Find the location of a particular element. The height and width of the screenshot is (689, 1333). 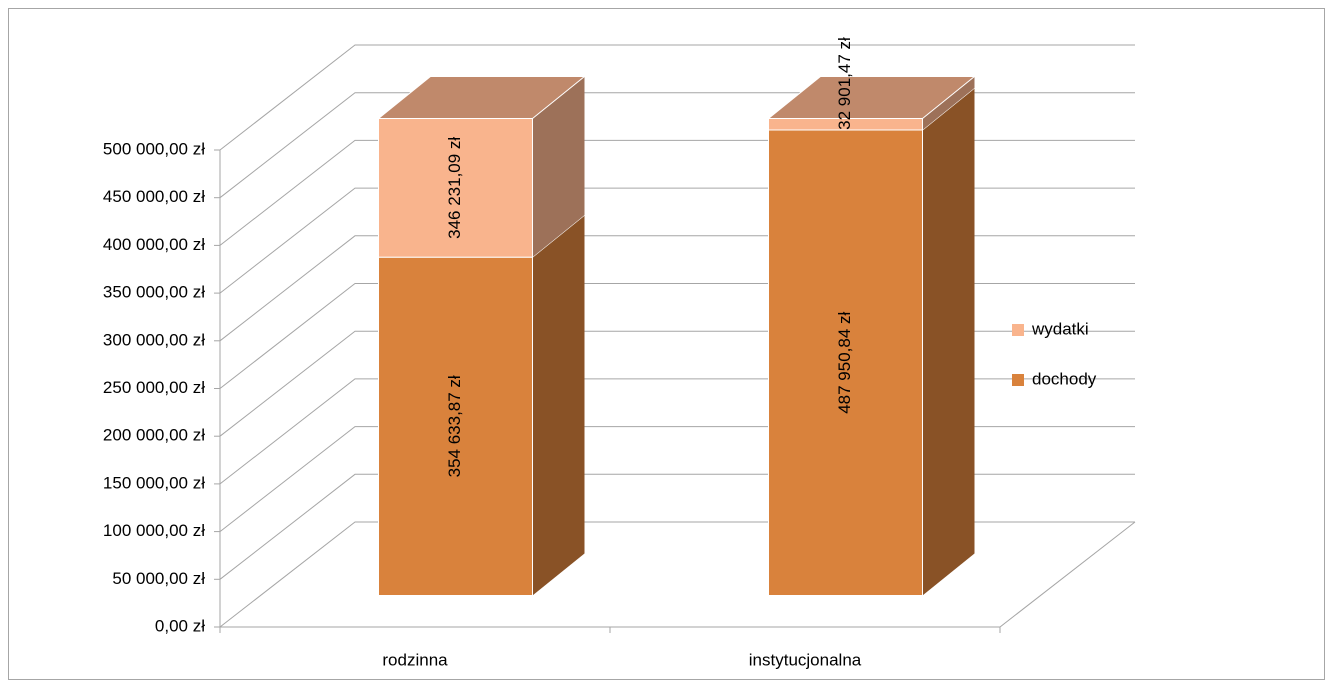

legend-label: wydatki is located at coordinates (1060, 328).